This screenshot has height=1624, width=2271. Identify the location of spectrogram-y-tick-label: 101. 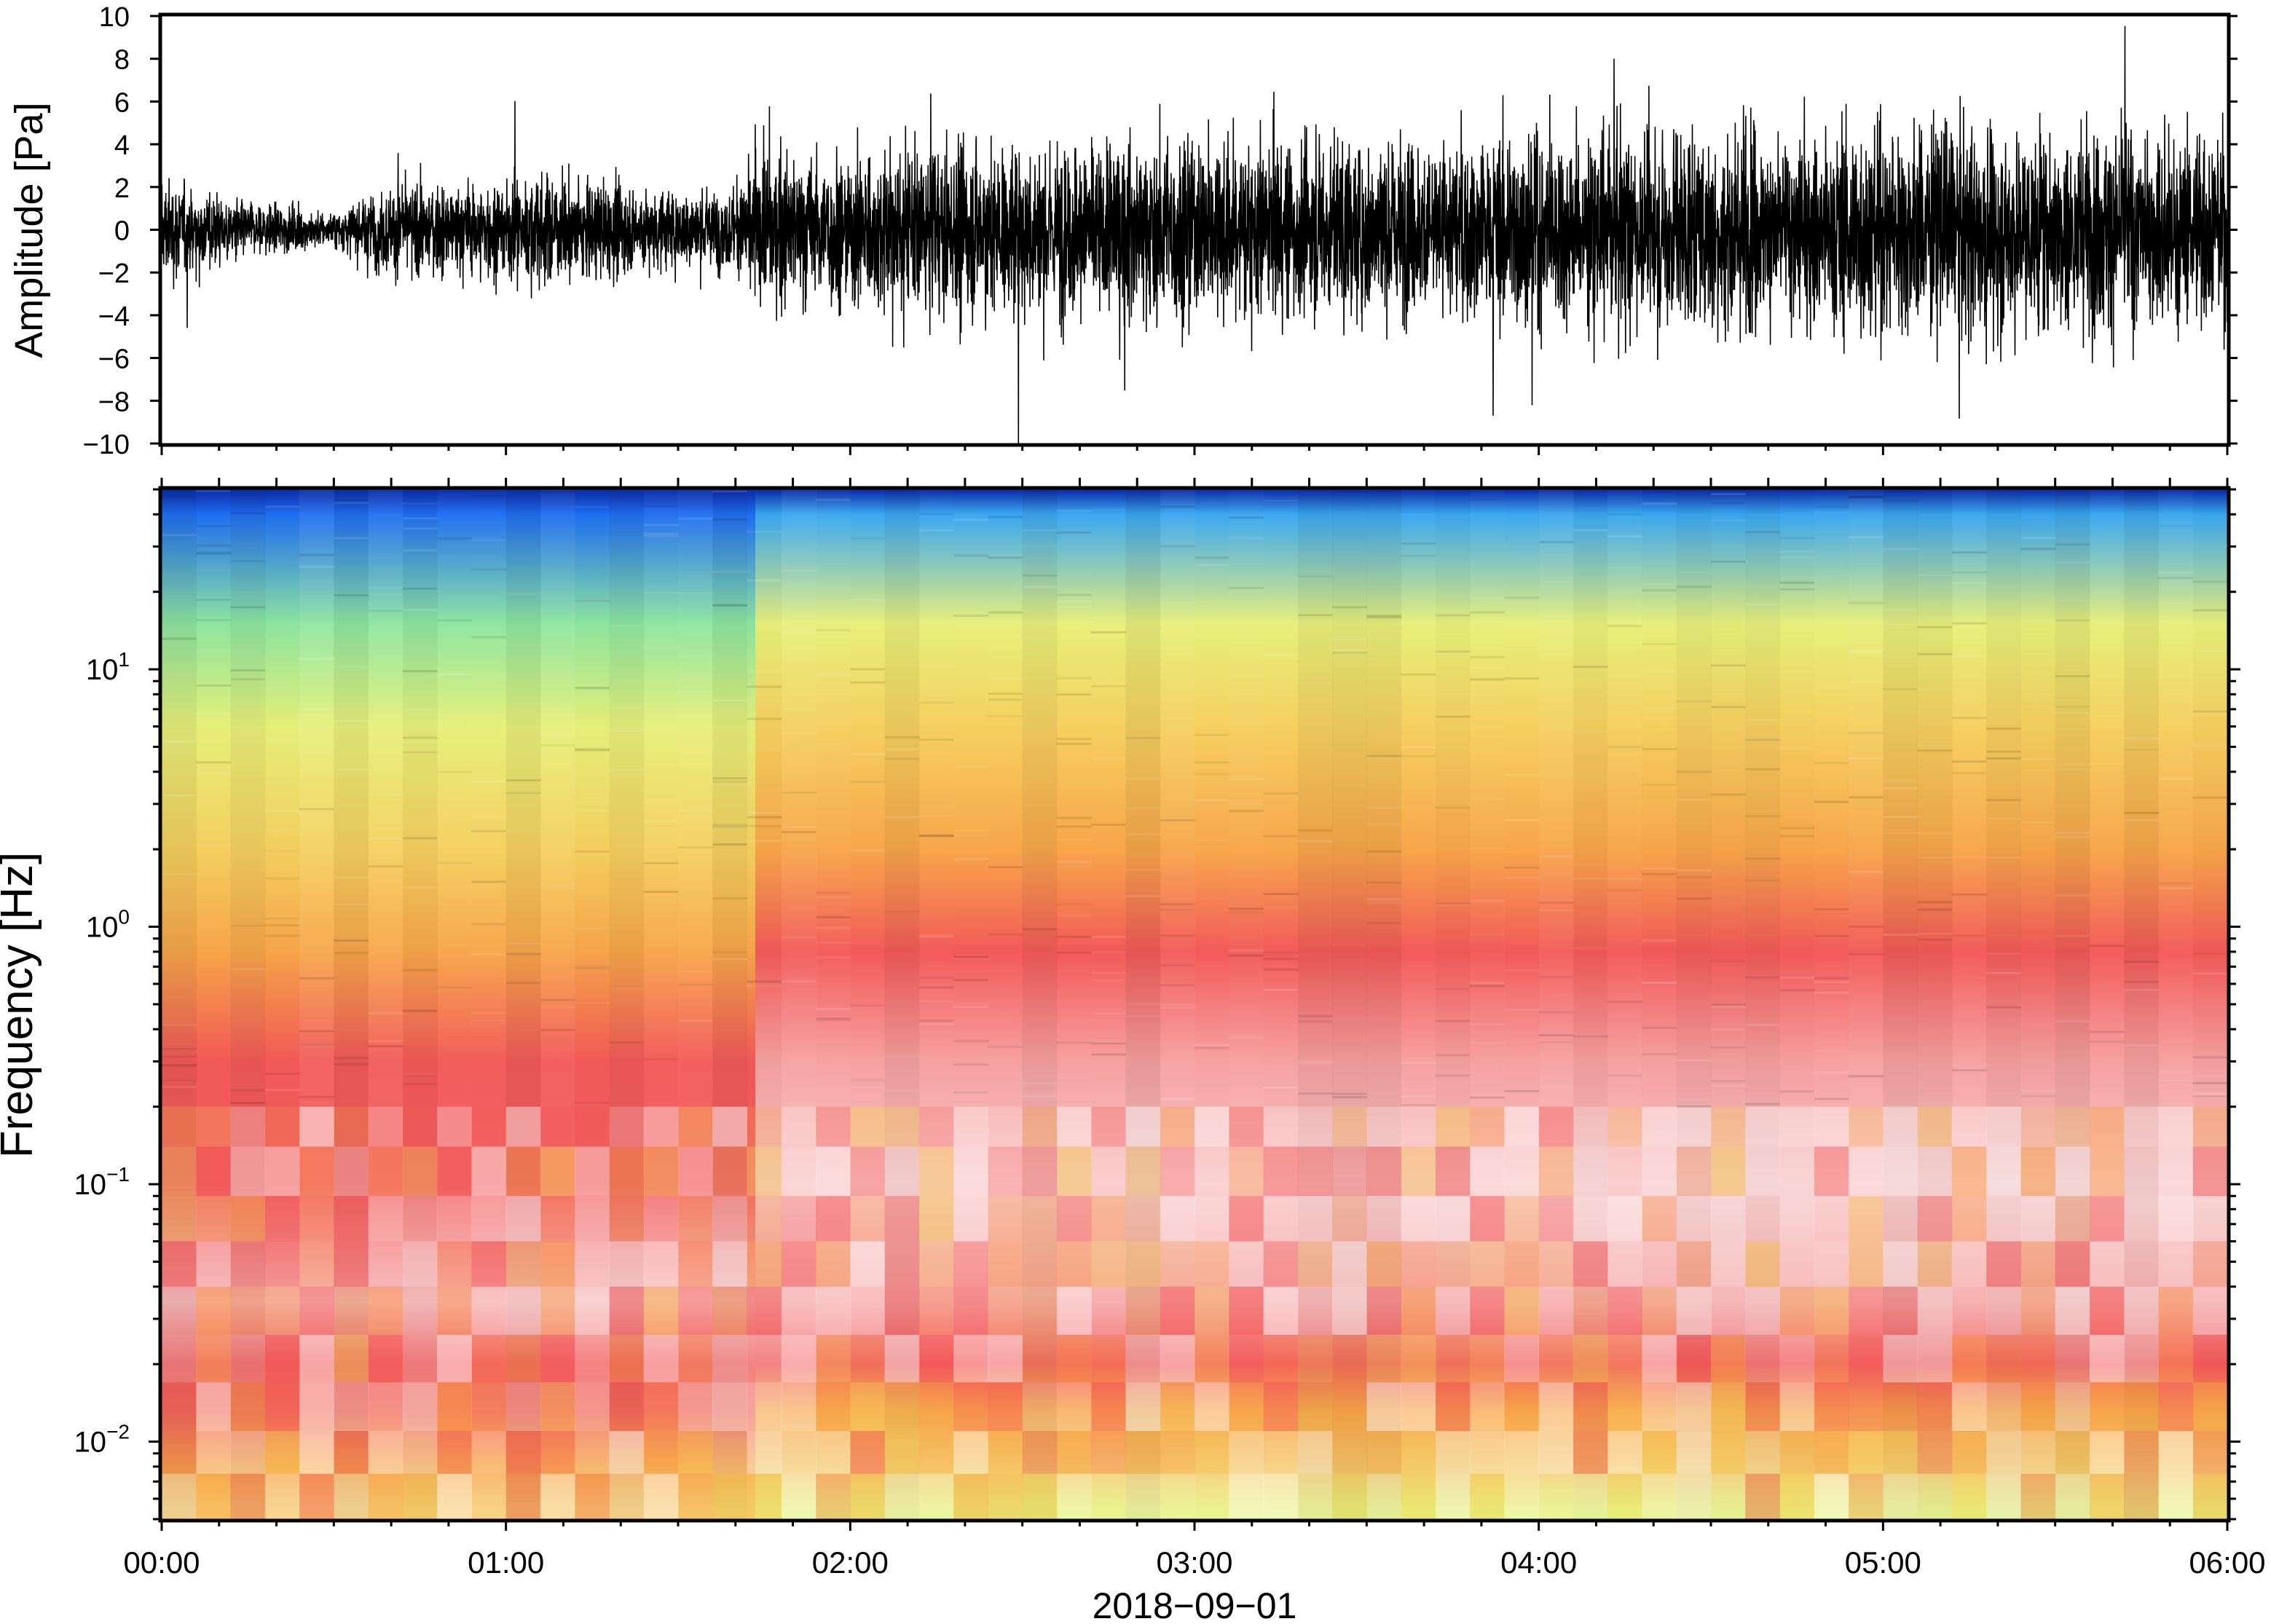
(108, 667).